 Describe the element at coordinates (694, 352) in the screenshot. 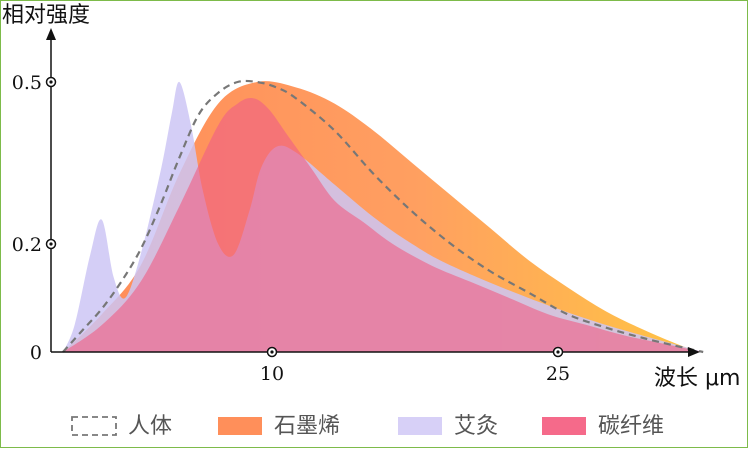

I see `x-axis-arrow-icon` at that location.